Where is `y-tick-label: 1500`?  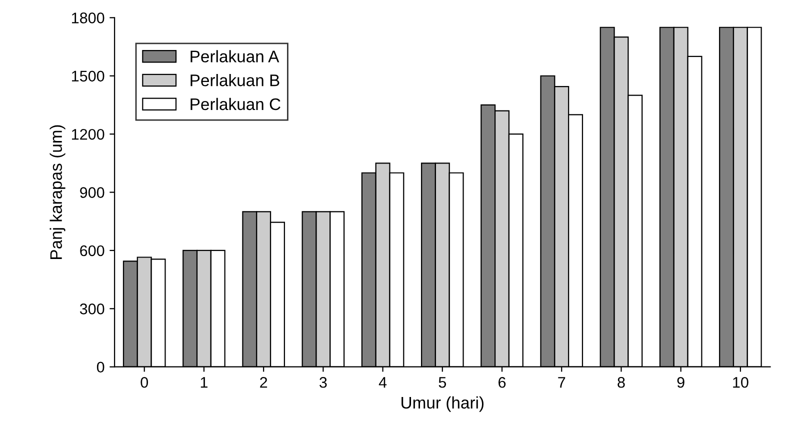 y-tick-label: 1500 is located at coordinates (88, 76).